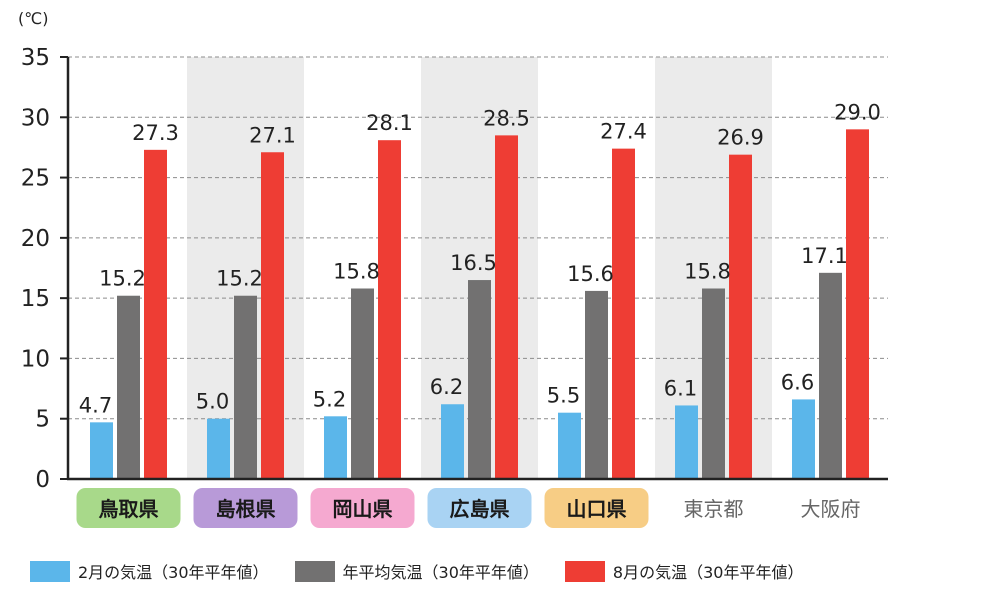 The height and width of the screenshot is (593, 989). I want to click on data-label: 28.5, so click(506, 118).